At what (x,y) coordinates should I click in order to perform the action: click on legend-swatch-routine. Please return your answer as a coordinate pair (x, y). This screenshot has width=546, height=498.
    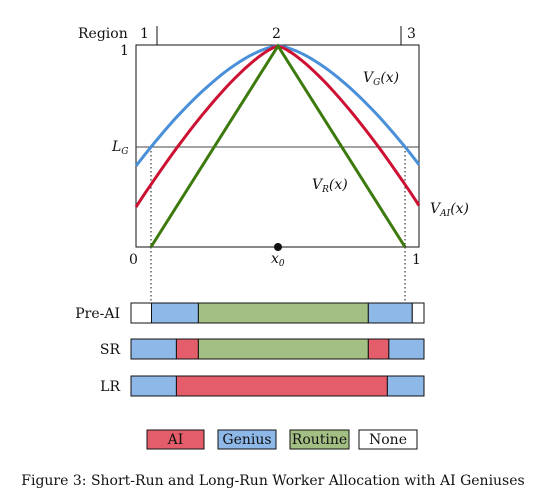
    Looking at the image, I should click on (319, 439).